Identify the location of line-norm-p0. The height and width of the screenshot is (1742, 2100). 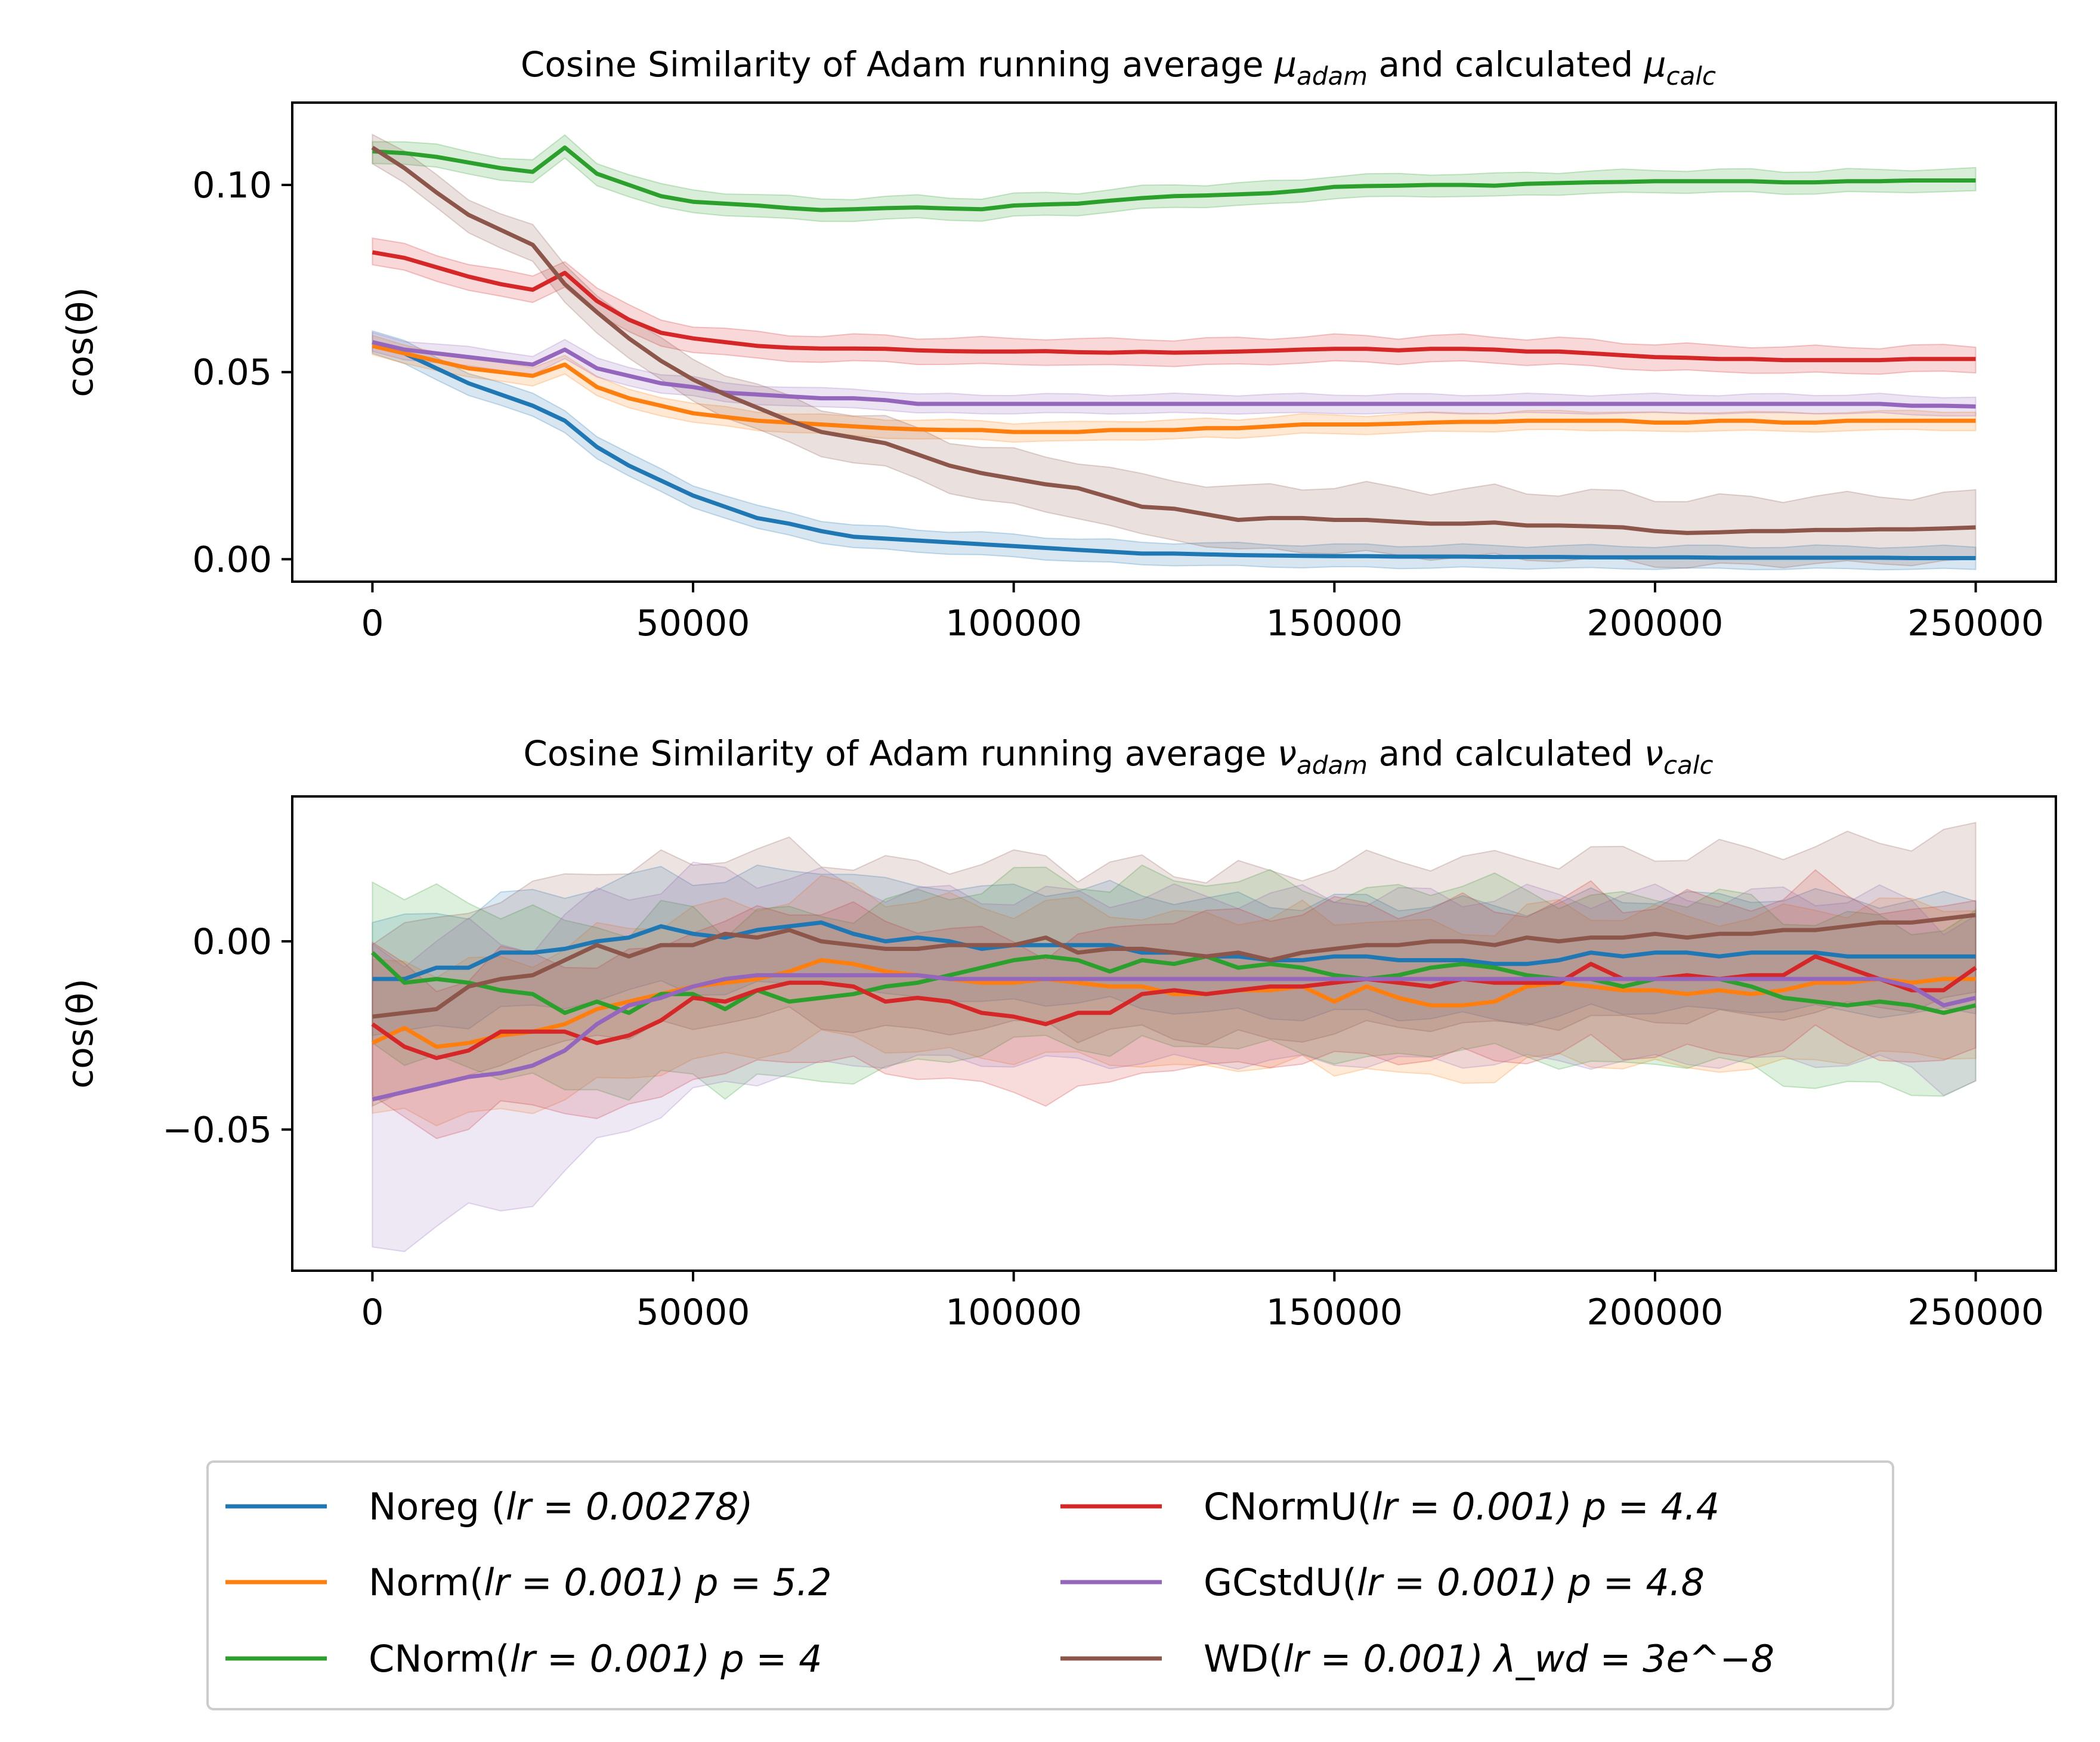
(1174, 389).